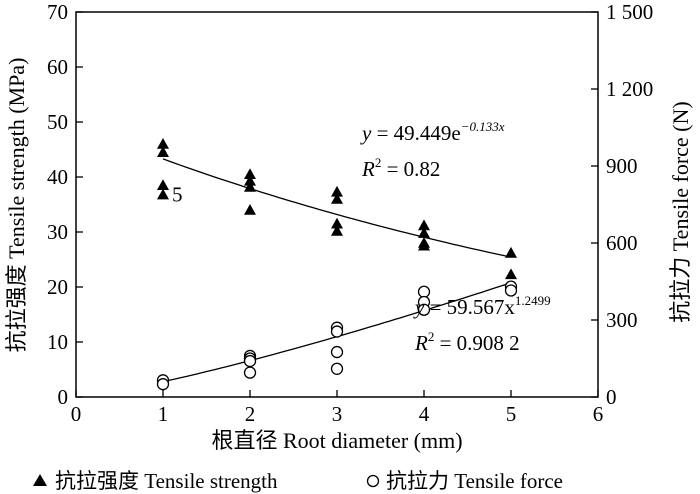 This screenshot has height=494, width=700. What do you see at coordinates (76, 414) in the screenshot?
I see `x-tick-label: 0` at bounding box center [76, 414].